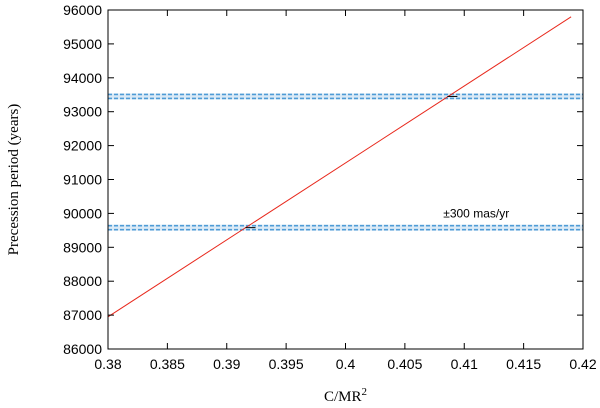 This screenshot has width=600, height=408. Describe the element at coordinates (82, 213) in the screenshot. I see `y-tick-label: 90000` at that location.